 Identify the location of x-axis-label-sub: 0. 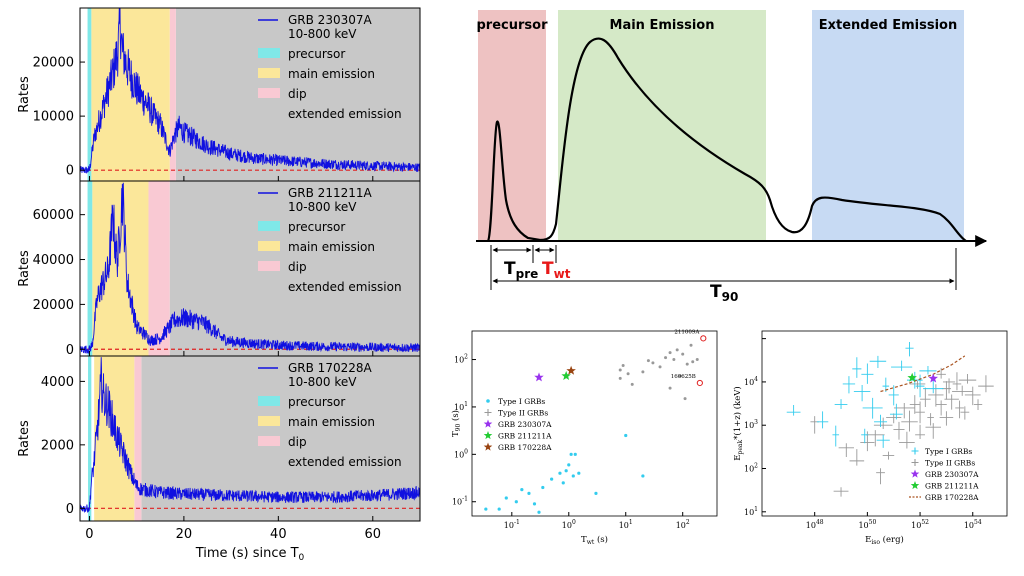
(302, 558).